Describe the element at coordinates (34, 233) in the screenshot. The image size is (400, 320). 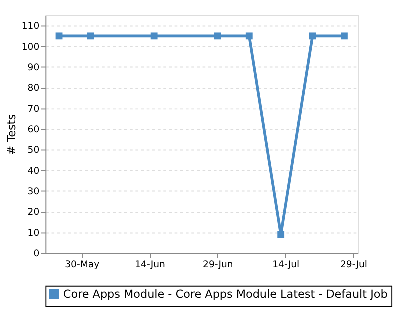
I see `y-tick-label: 10` at that location.